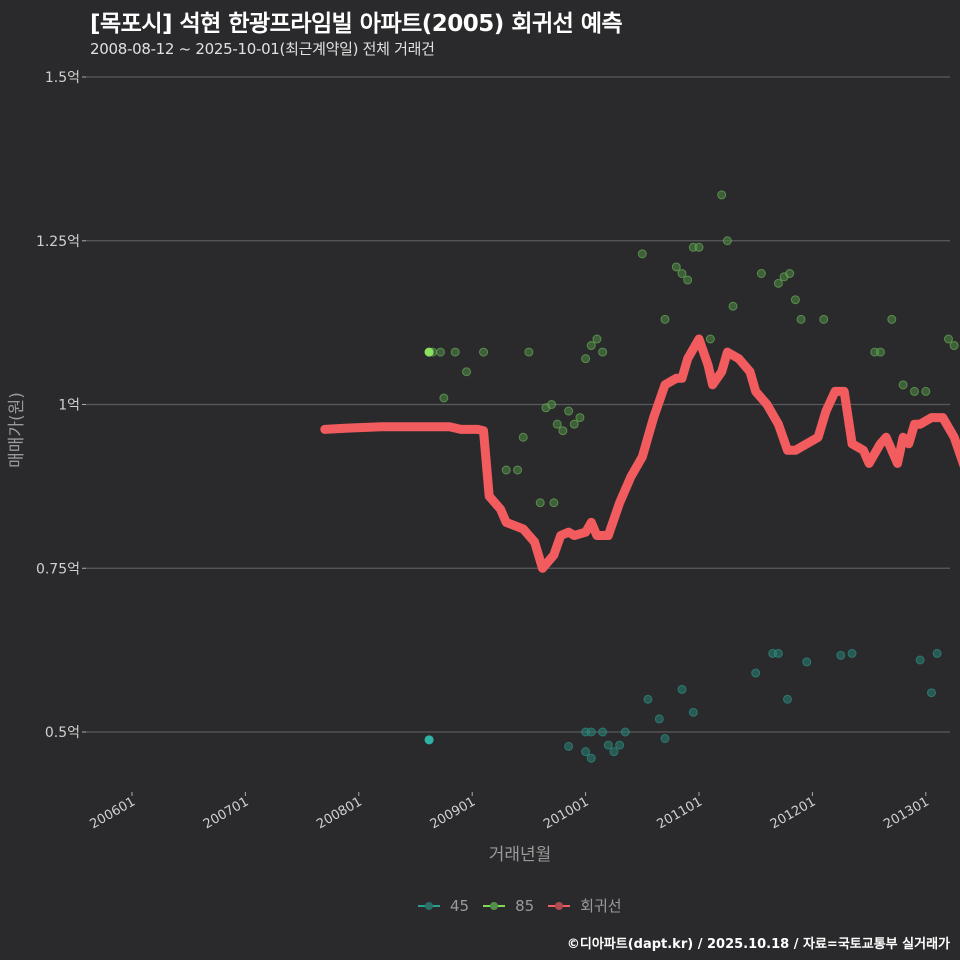 The width and height of the screenshot is (960, 960). Describe the element at coordinates (680, 813) in the screenshot. I see `x-tick-label: 201101` at that location.